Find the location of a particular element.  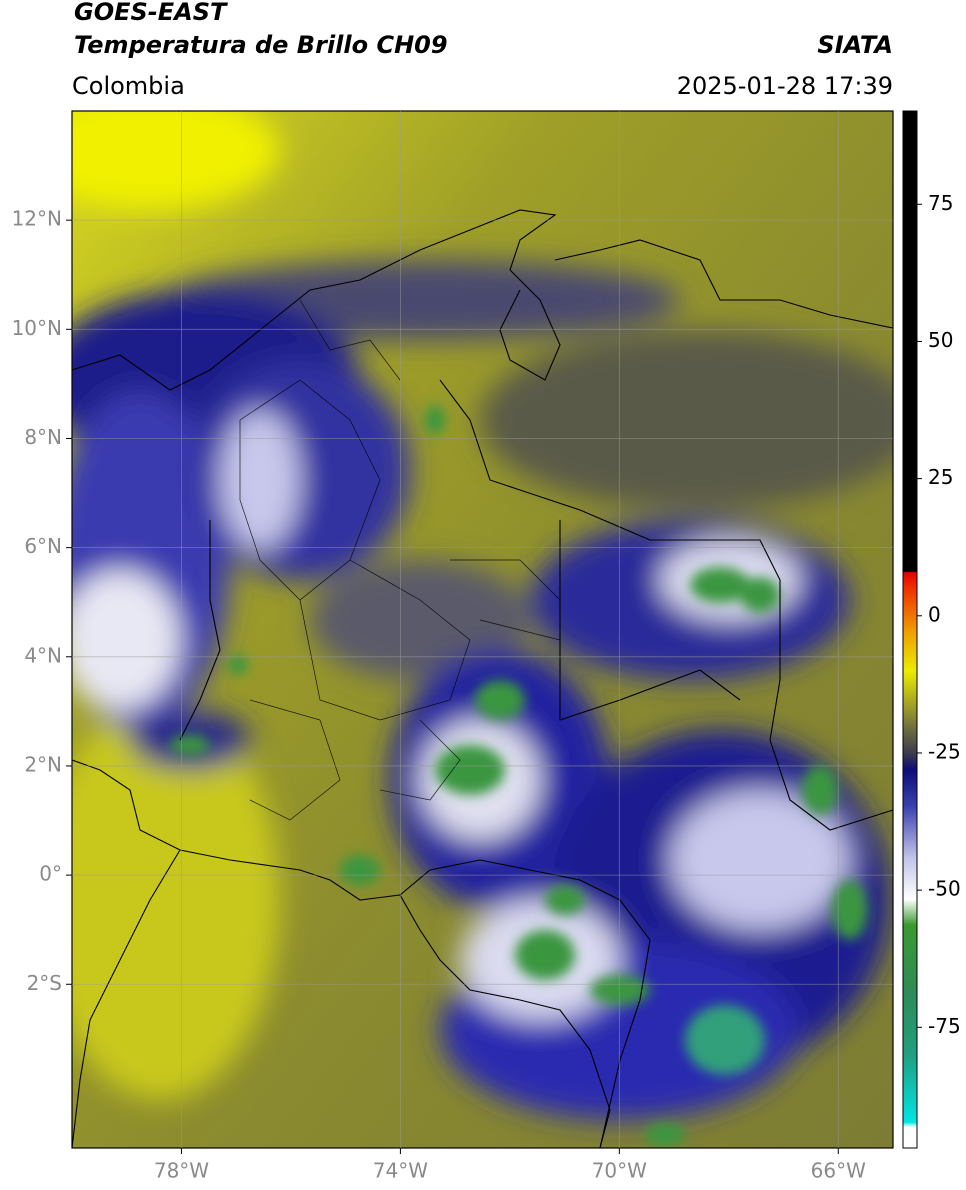

colorbar-tick-label: -50 is located at coordinates (944, 889).